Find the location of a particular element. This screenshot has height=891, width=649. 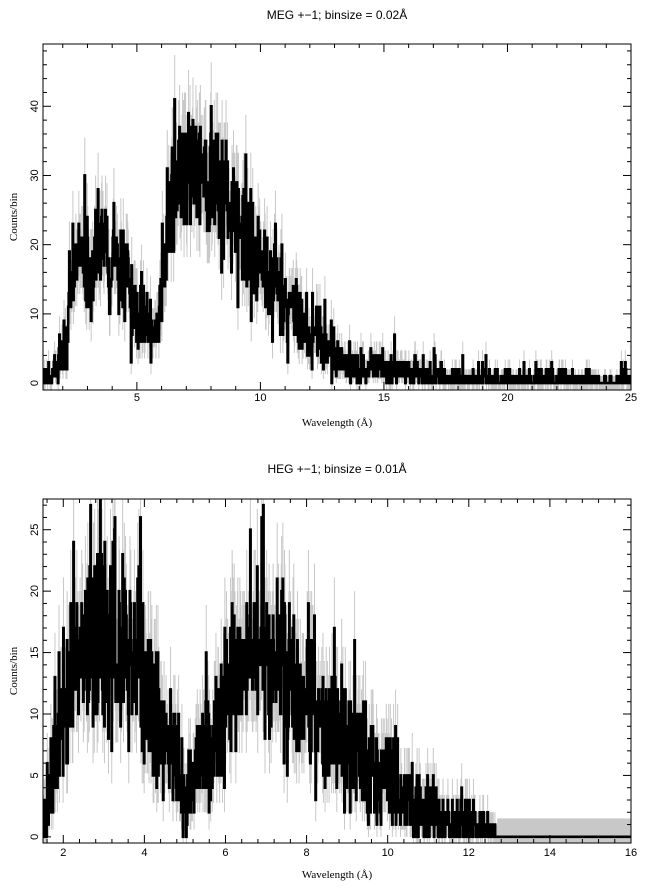

x-tick-label: 25 is located at coordinates (631, 398).